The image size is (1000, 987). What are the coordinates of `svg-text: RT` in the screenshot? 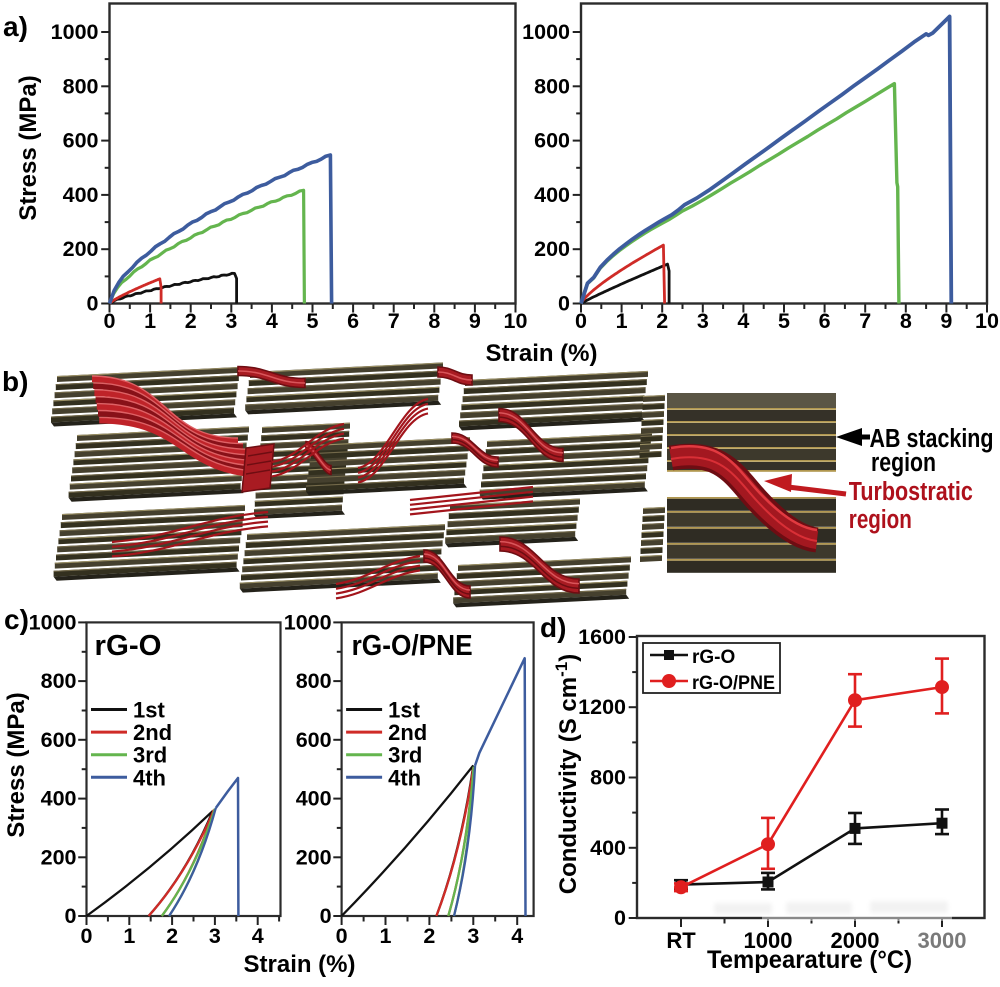 It's located at (681, 940).